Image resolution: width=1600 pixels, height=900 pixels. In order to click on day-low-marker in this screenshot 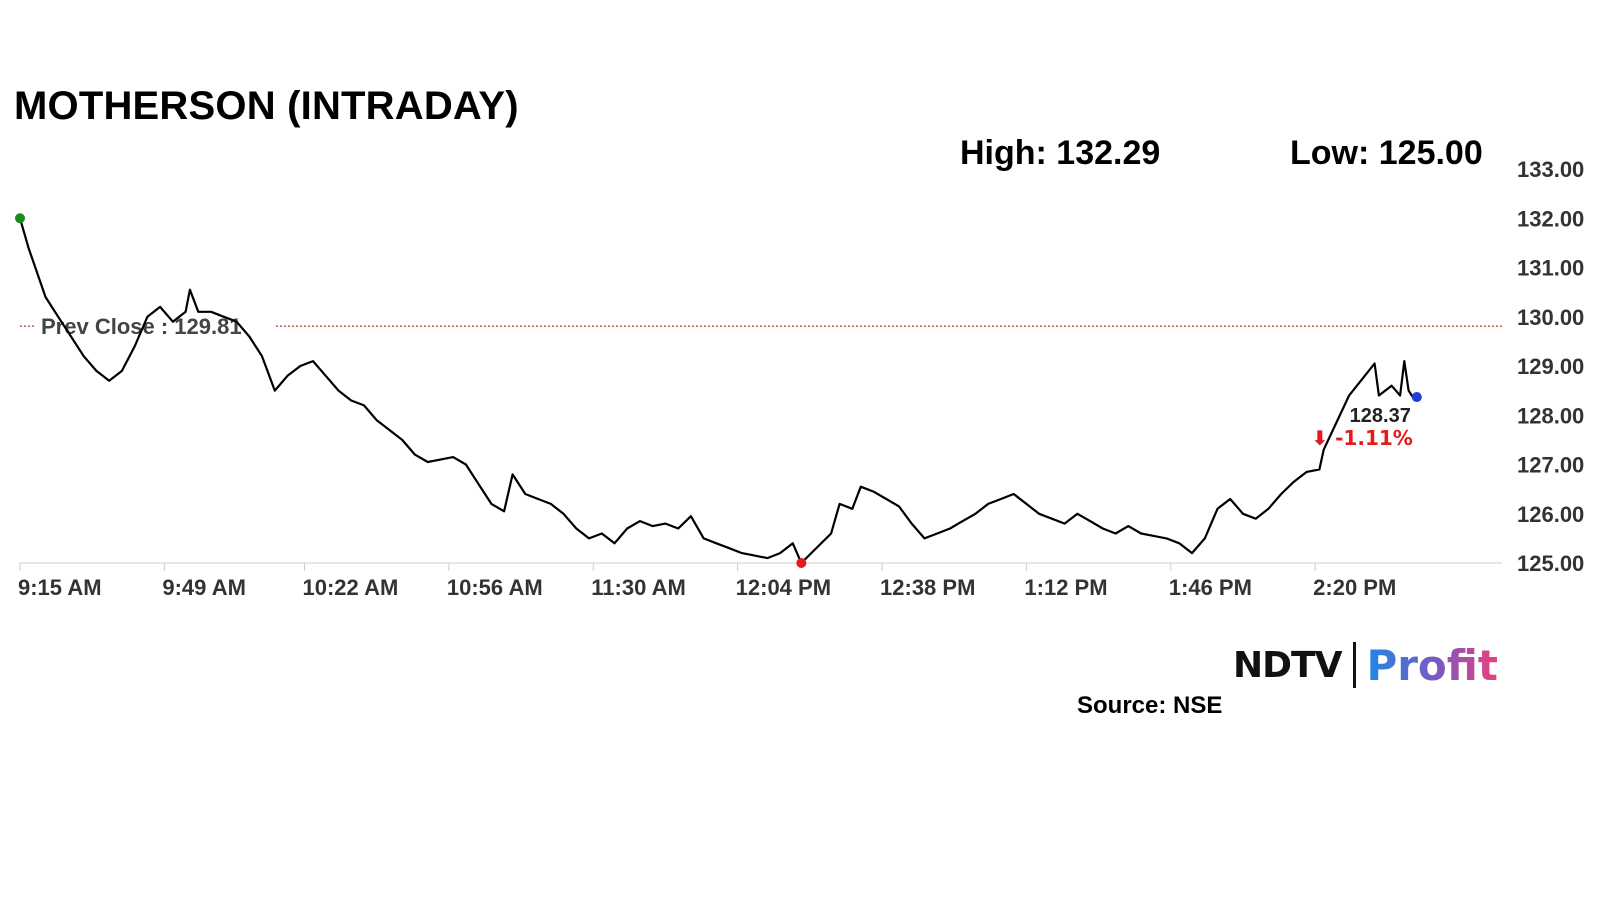, I will do `click(801, 563)`.